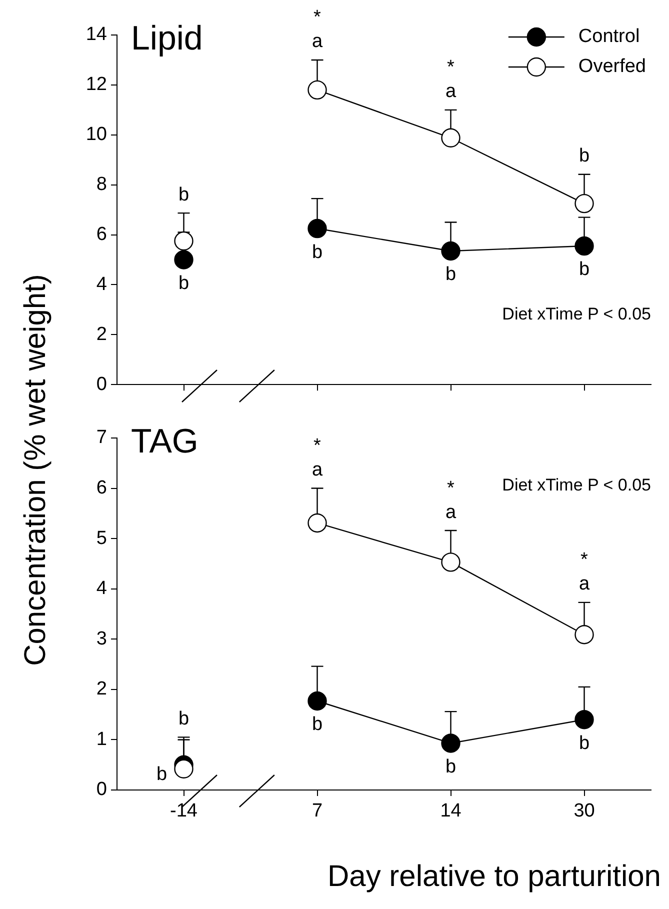  What do you see at coordinates (164, 441) in the screenshot?
I see `chart-title: TAG` at bounding box center [164, 441].